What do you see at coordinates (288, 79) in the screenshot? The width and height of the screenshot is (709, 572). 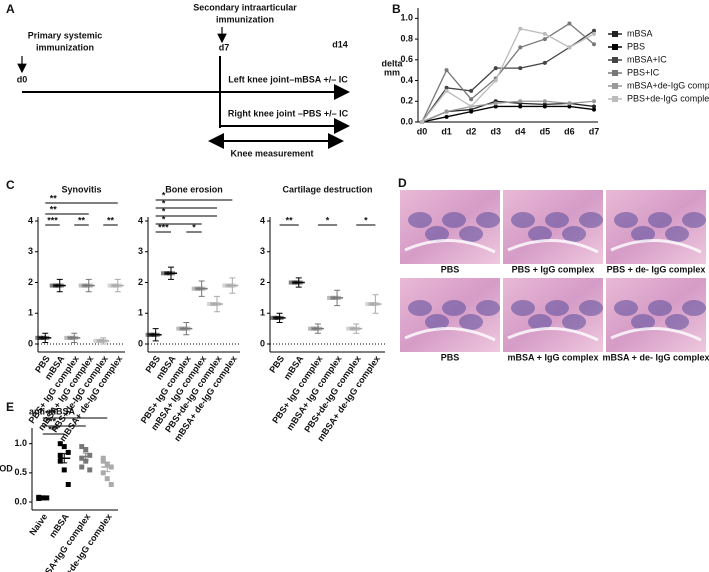 I see `group-label: Left knee joint–mBSA +/– IC` at bounding box center [288, 79].